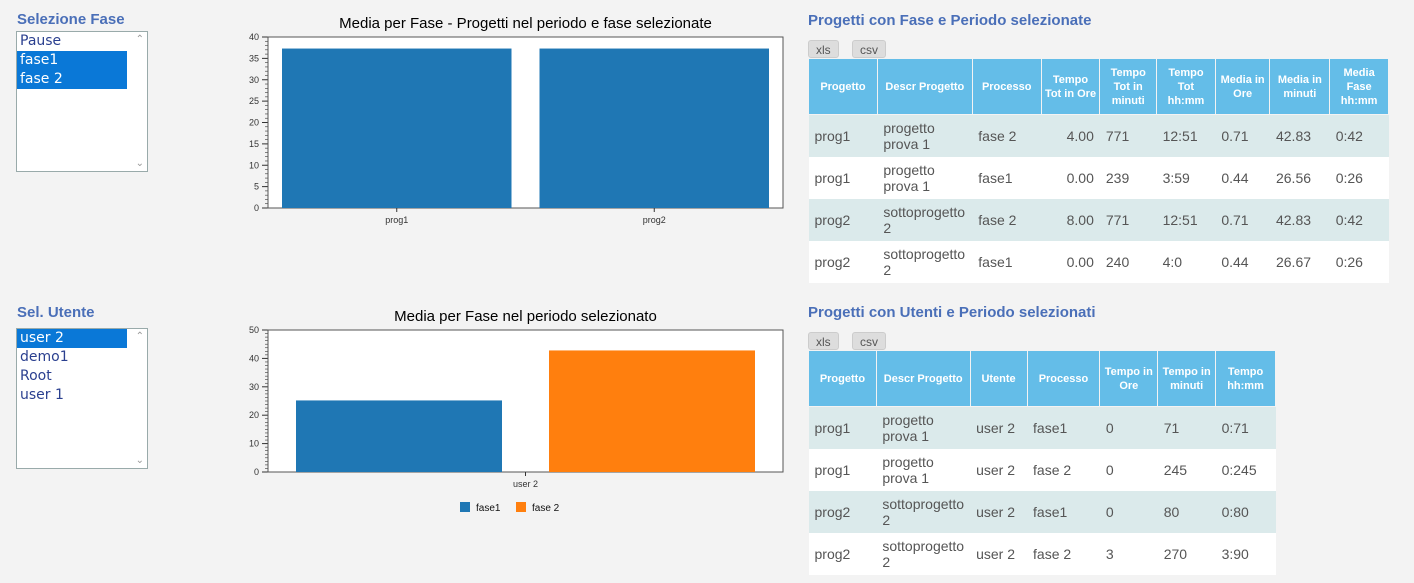 The width and height of the screenshot is (1414, 583). I want to click on fase-option: Pause, so click(41, 41).